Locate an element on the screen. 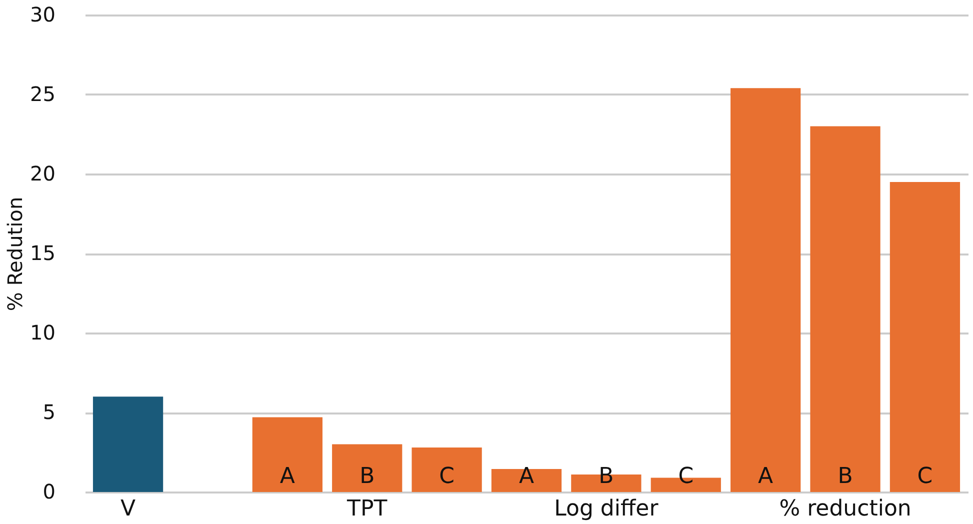 The height and width of the screenshot is (524, 973). y-tick-label: 15 is located at coordinates (43, 253).